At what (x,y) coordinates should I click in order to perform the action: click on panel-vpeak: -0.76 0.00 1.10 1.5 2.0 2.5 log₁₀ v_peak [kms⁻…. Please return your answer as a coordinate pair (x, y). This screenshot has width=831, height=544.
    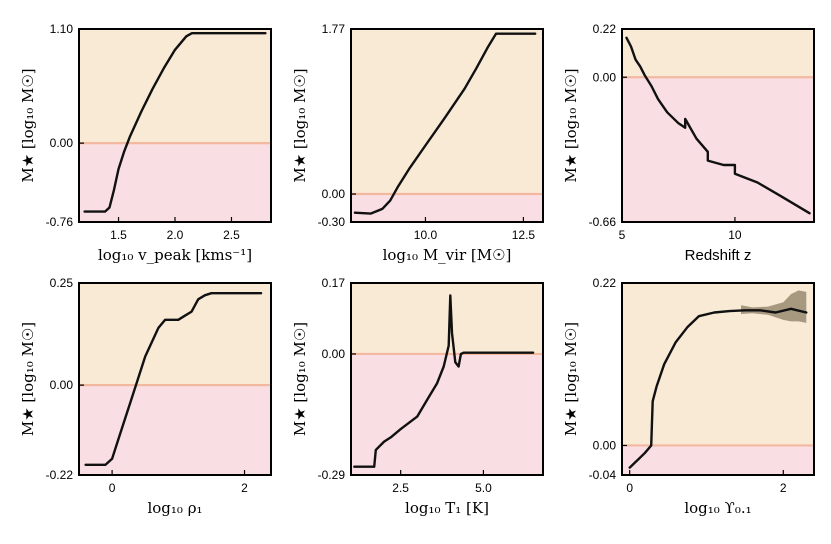
    Looking at the image, I should click on (145, 143).